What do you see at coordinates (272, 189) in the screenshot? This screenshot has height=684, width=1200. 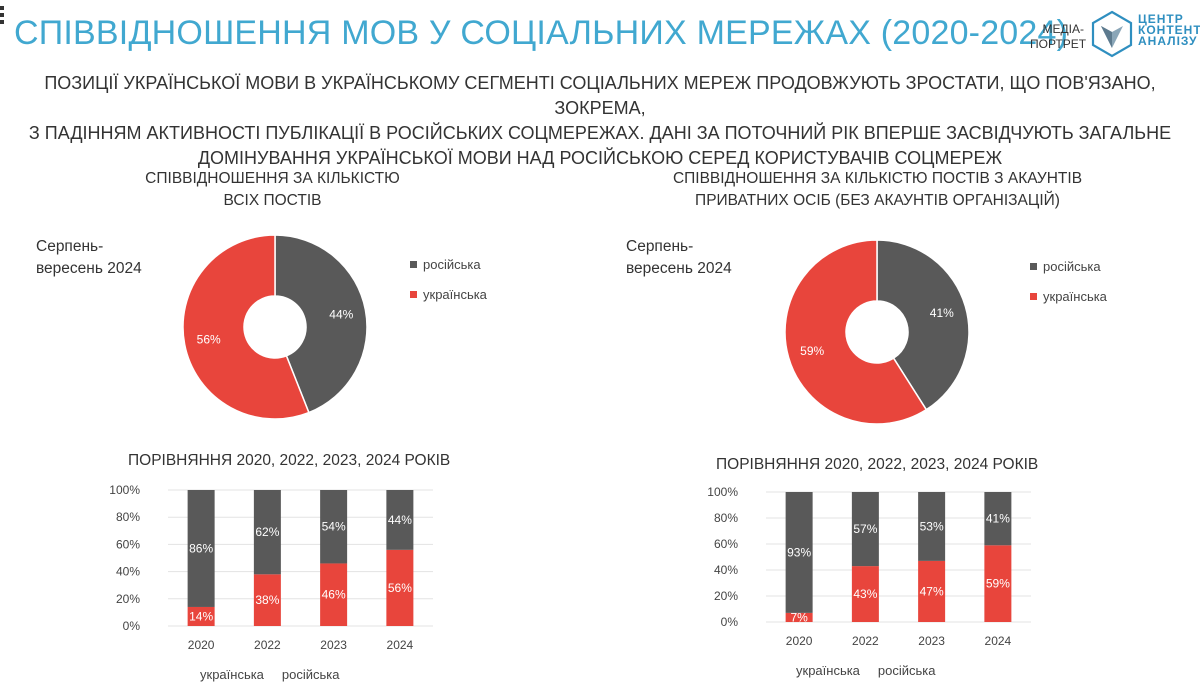 I see `left-section-title: СПІВВІДНОШЕННЯ ЗА КІЛЬКІСТЮ ВСІХ ПОСТІВ` at bounding box center [272, 189].